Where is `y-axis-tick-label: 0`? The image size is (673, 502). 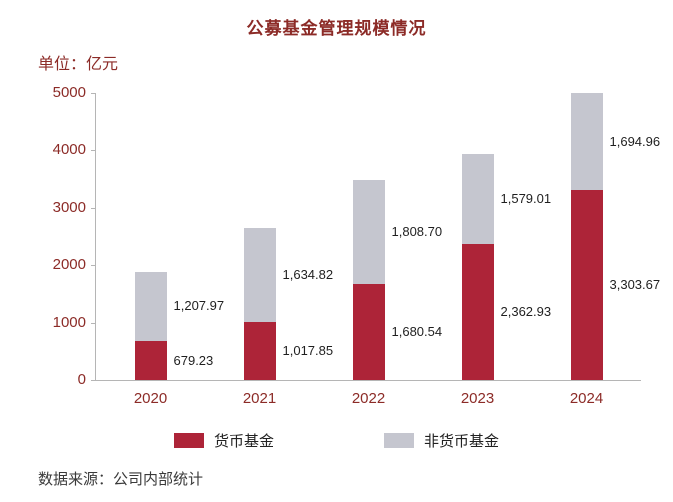 y-axis-tick-label: 0 is located at coordinates (81, 379).